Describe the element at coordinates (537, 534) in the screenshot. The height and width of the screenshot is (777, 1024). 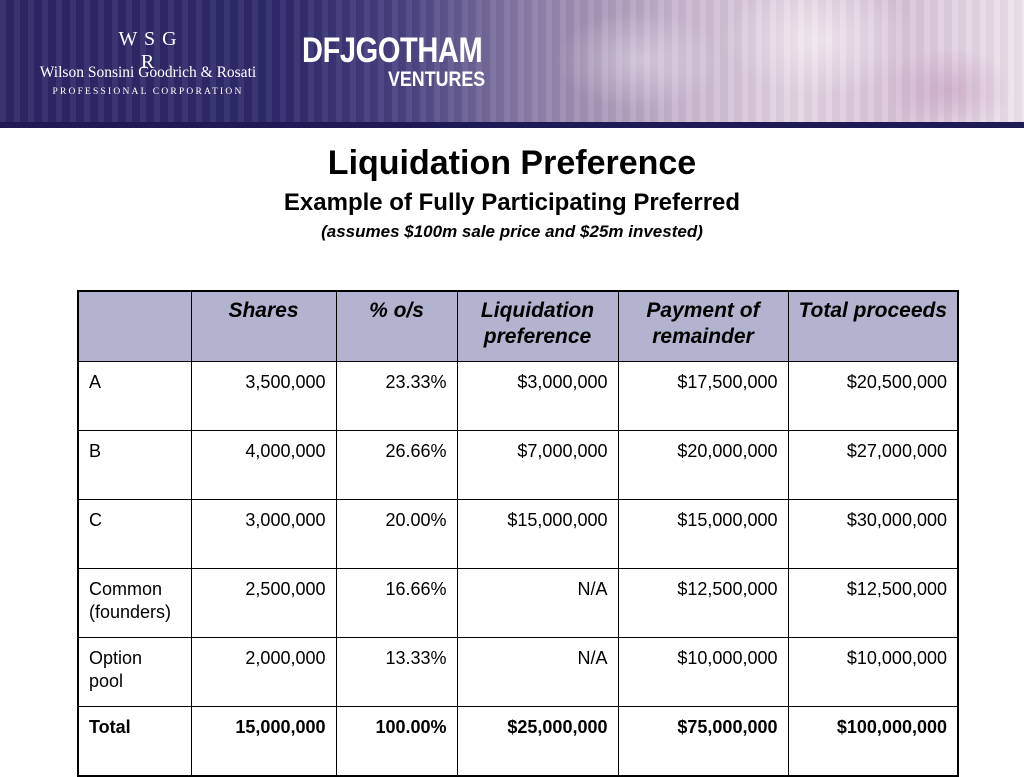
I see `cell-liquidation: $15,000,000` at that location.